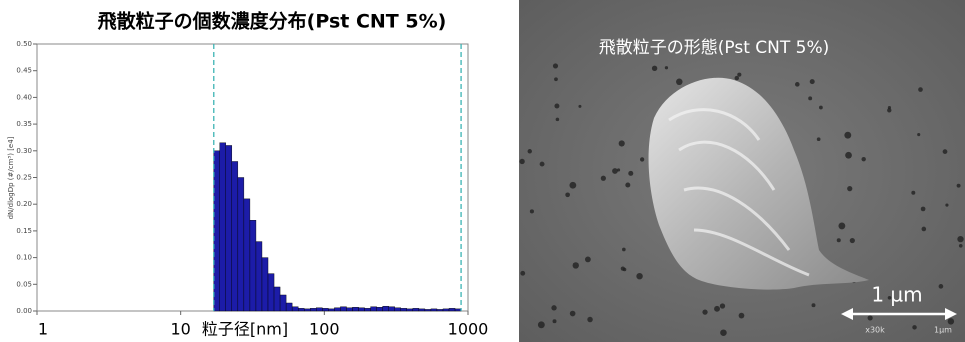 Image resolution: width=965 pixels, height=342 pixels. What do you see at coordinates (24, 178) in the screenshot?
I see `y-tick-label: 0.25` at bounding box center [24, 178].